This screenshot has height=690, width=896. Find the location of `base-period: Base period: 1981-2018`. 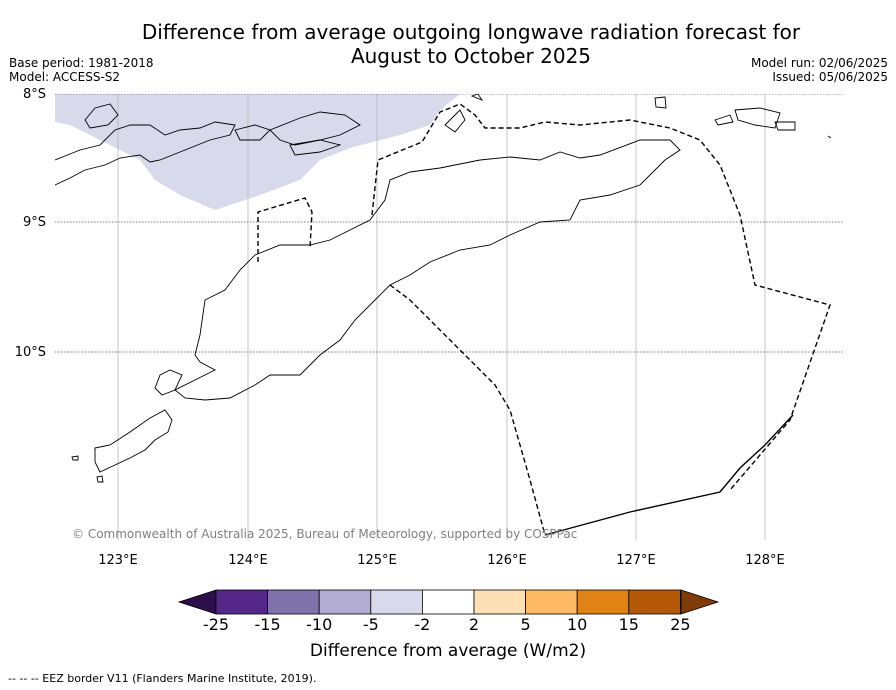

base-period: Base period: 1981-2018 is located at coordinates (81, 63).